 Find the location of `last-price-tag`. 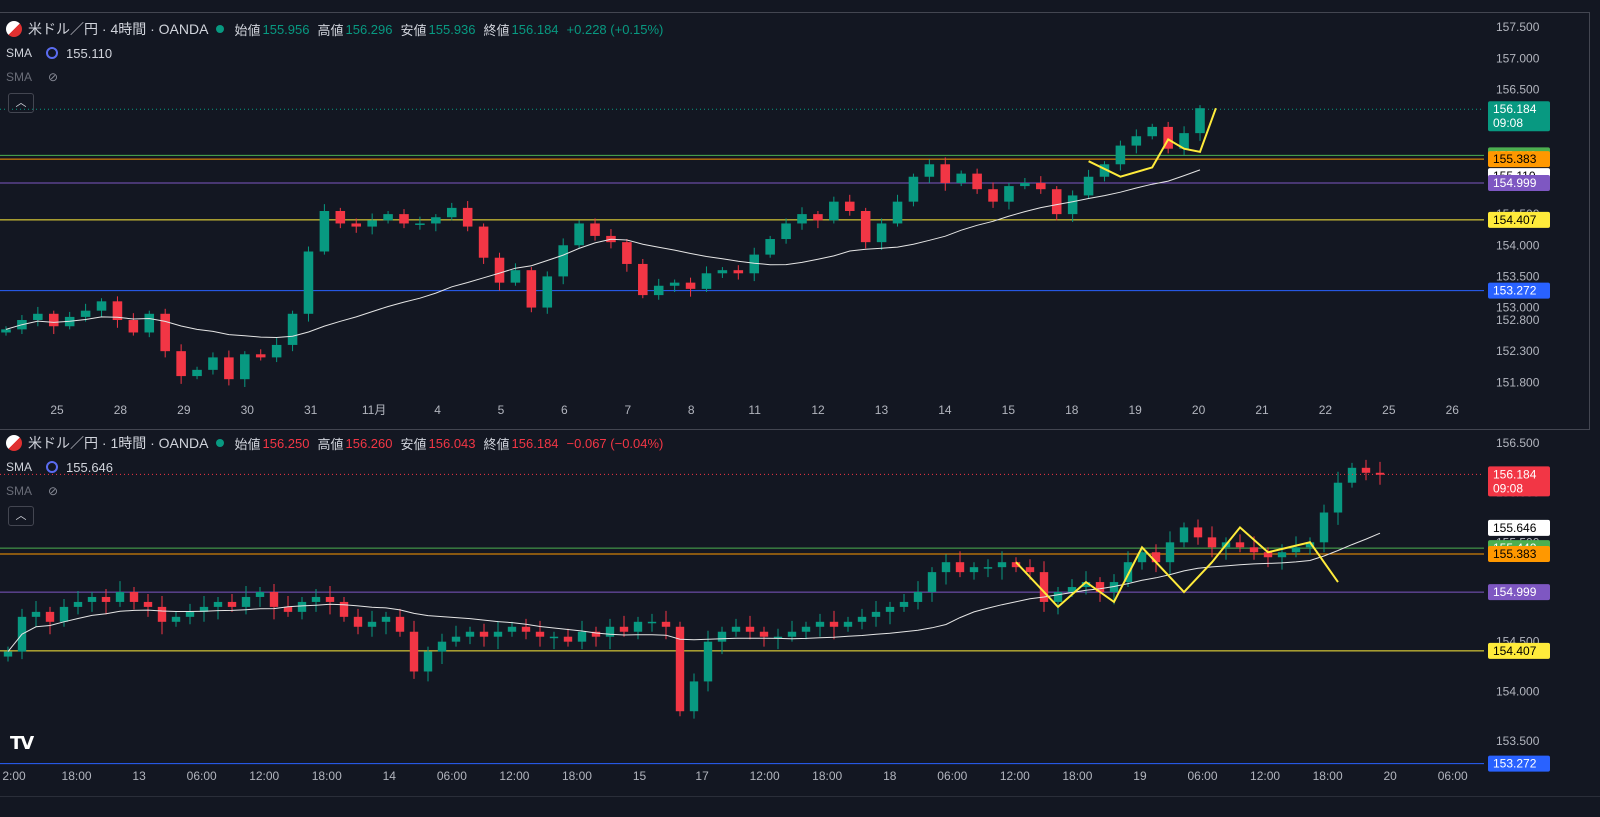

last-price-tag is located at coordinates (1519, 116).